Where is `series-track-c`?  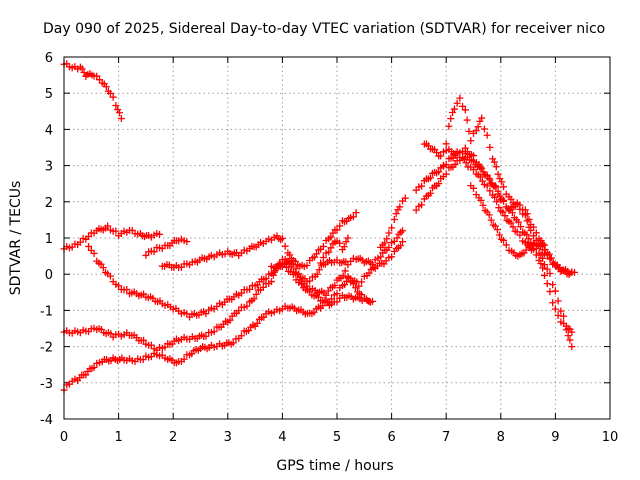 series-track-c is located at coordinates (230, 281).